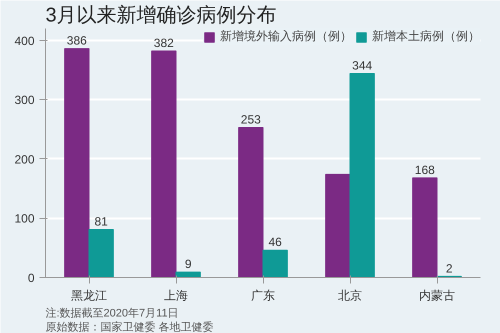 The width and height of the screenshot is (500, 333). Describe the element at coordinates (101, 221) in the screenshot. I see `data-label: 81` at that location.